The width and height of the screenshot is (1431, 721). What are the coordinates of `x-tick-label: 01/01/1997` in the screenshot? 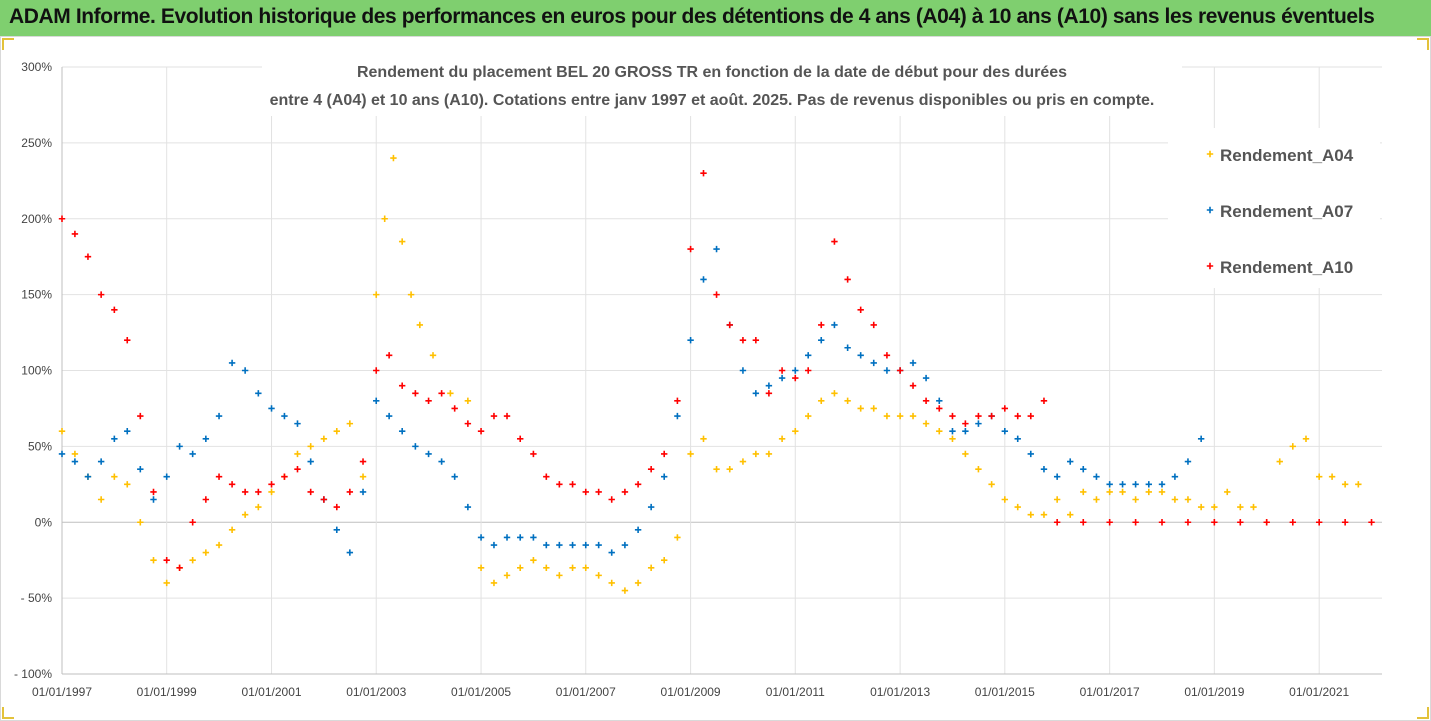 It's located at (62, 692).